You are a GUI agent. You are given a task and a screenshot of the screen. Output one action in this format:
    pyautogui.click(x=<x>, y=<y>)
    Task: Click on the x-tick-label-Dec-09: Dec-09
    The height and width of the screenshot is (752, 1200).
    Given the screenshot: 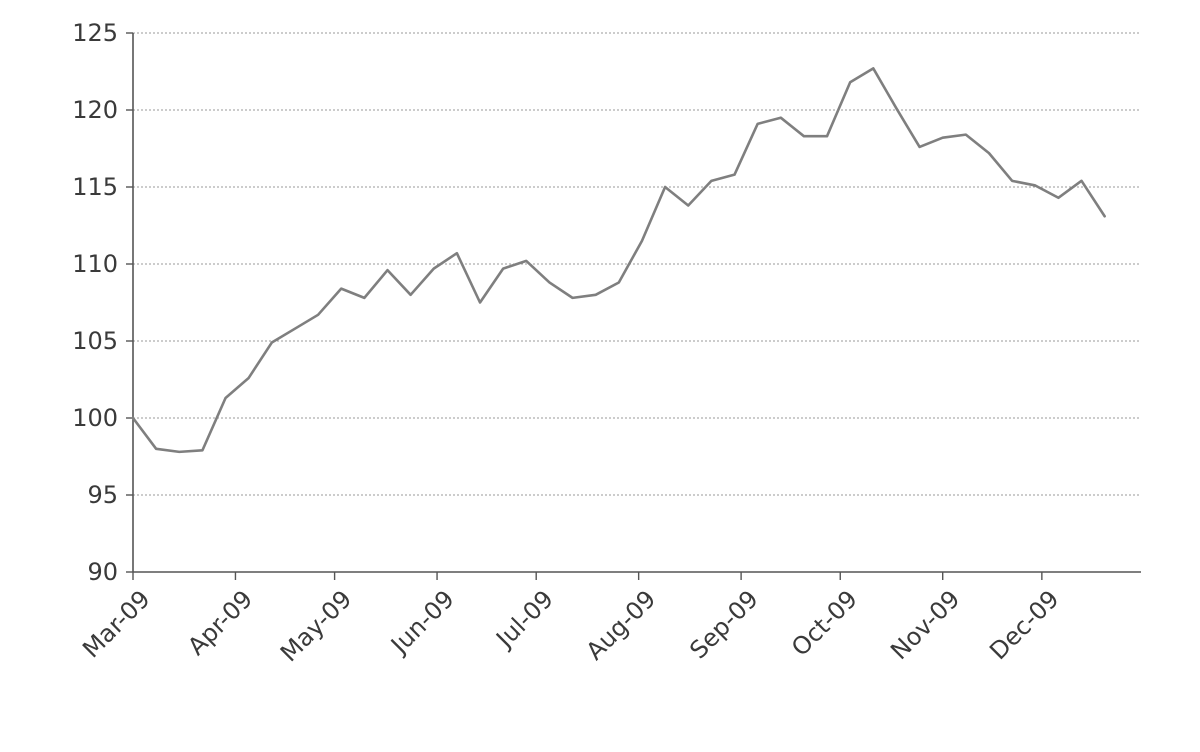 What is the action you would take?
    pyautogui.click(x=1024, y=625)
    